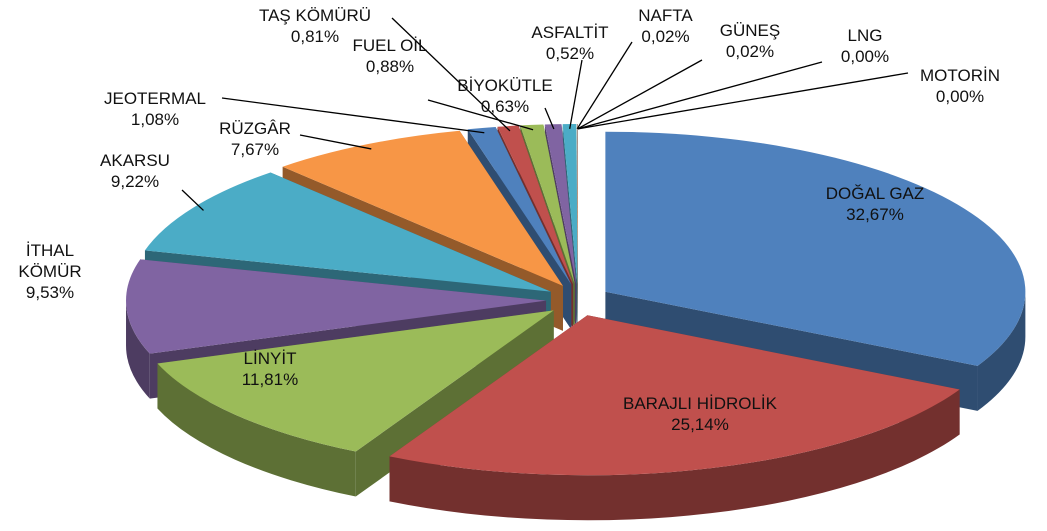 The image size is (1047, 531). Describe the element at coordinates (155, 119) in the screenshot. I see `slice-value: 1,08%` at that location.